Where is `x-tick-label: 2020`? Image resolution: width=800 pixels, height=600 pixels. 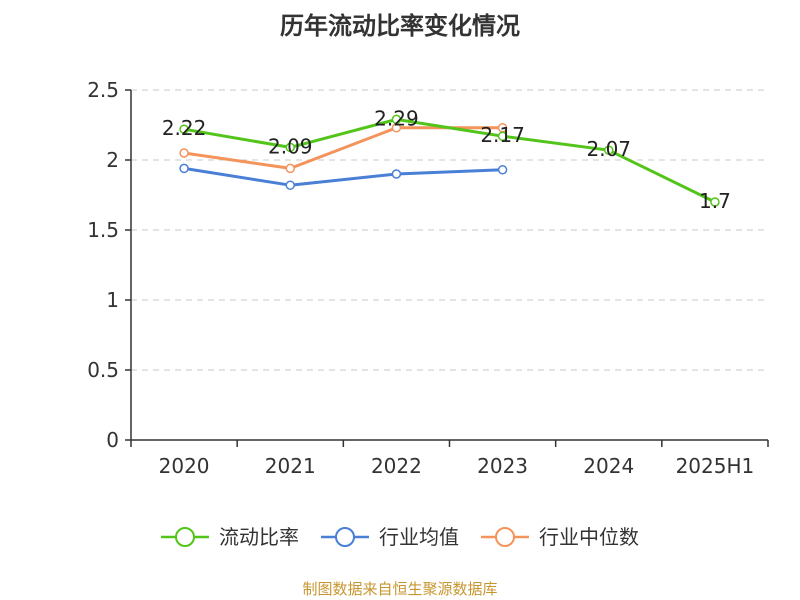 x-tick-label: 2020 is located at coordinates (184, 466).